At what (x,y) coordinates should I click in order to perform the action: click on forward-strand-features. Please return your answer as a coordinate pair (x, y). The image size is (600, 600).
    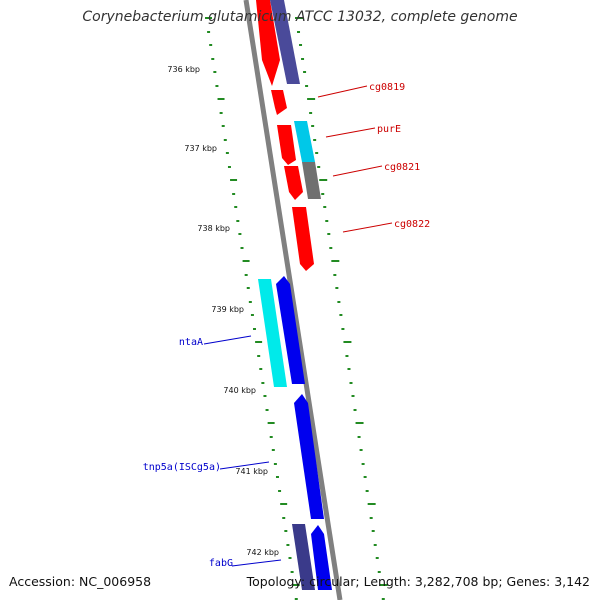
    Looking at the image, I should click on (295, 99).